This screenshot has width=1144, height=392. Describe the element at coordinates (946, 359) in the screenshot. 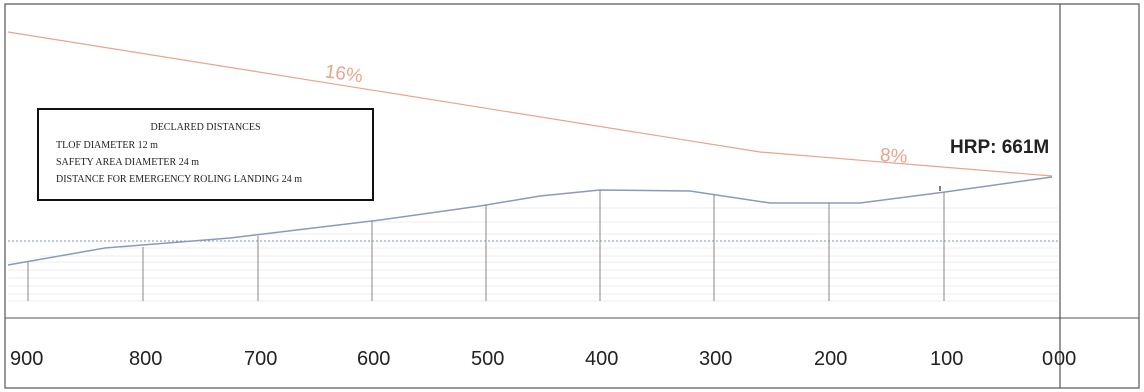

I see `tick-label-100: 100` at that location.